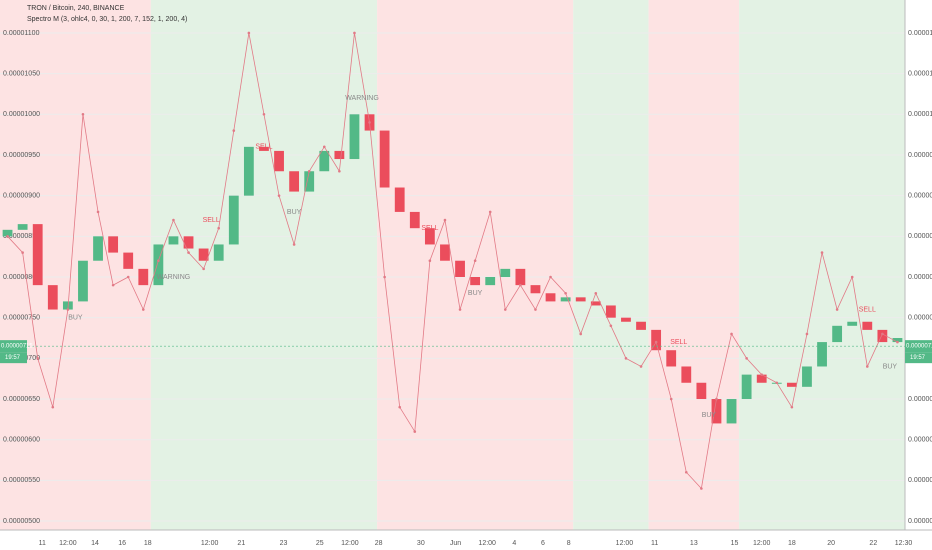 This screenshot has width=932, height=550. What do you see at coordinates (890, 366) in the screenshot?
I see `signal-label: BUY` at bounding box center [890, 366].